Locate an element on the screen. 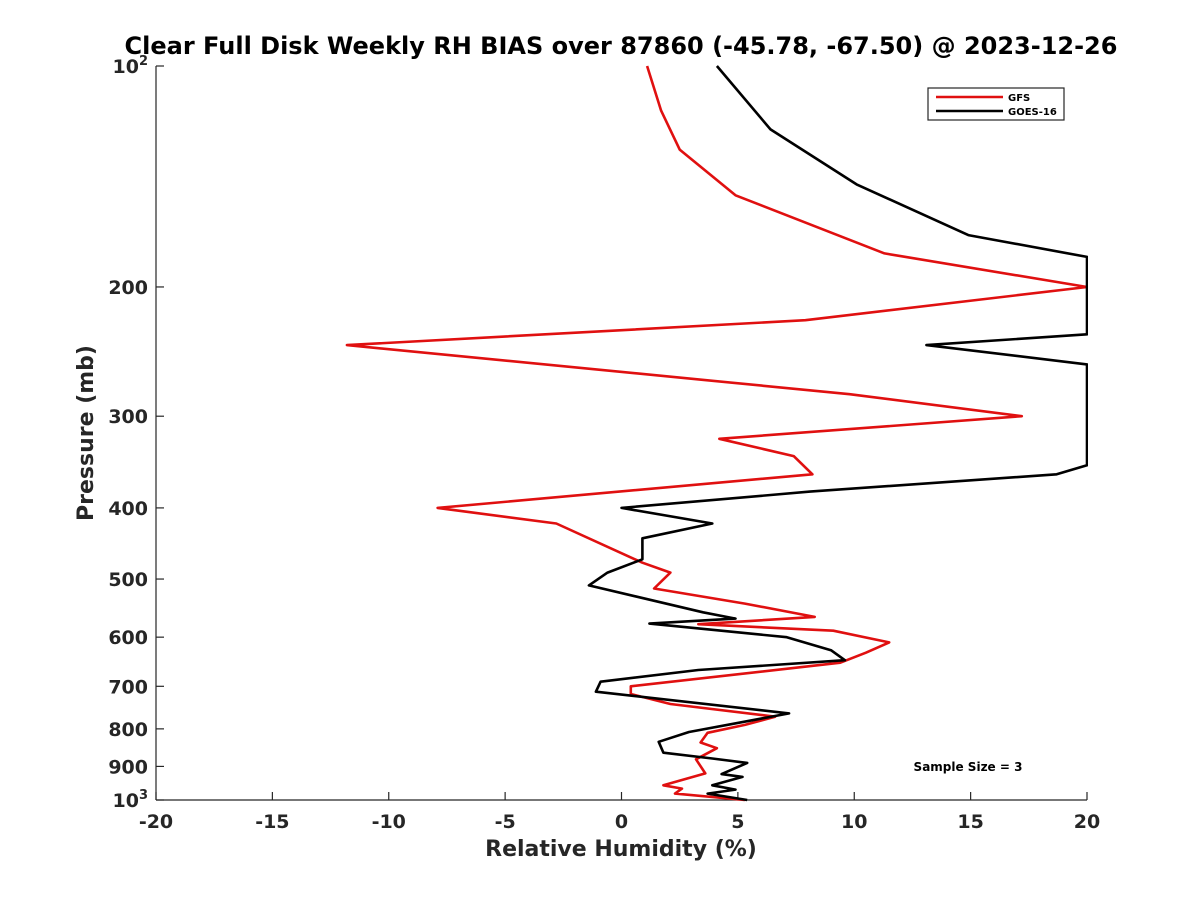 This screenshot has width=1200, height=900. x-tick-label: -20 is located at coordinates (156, 822).